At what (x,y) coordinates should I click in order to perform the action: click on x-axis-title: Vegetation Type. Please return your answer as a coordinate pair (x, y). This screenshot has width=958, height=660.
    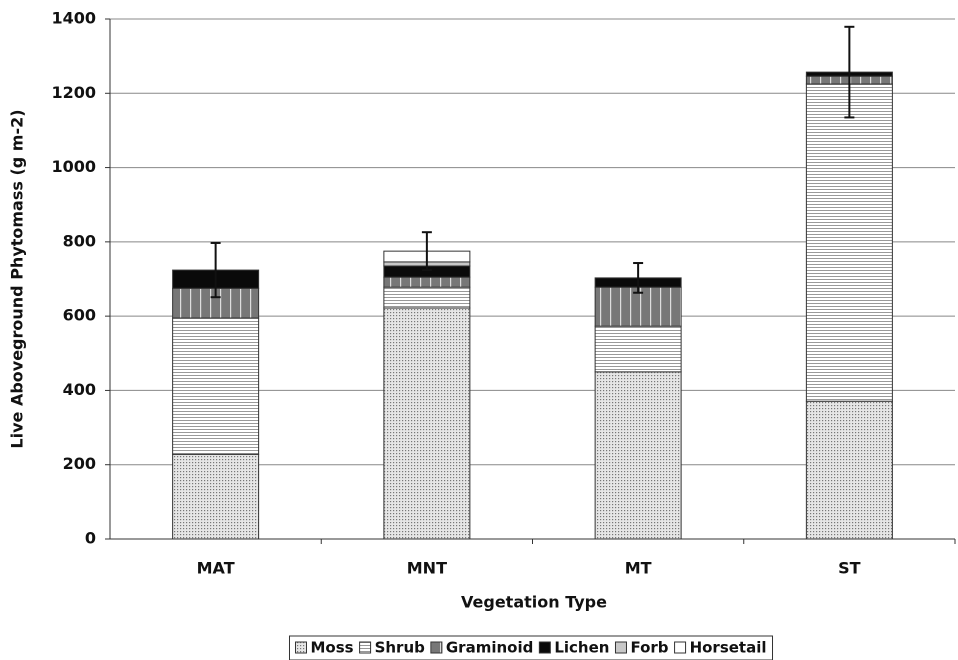
    Looking at the image, I should click on (534, 602).